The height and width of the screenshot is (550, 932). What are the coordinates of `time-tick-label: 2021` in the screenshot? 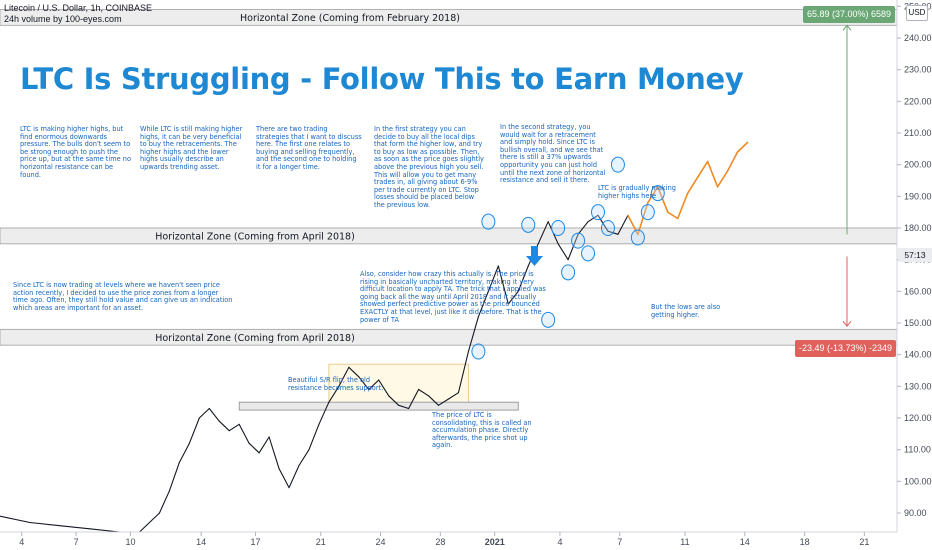 It's located at (495, 542).